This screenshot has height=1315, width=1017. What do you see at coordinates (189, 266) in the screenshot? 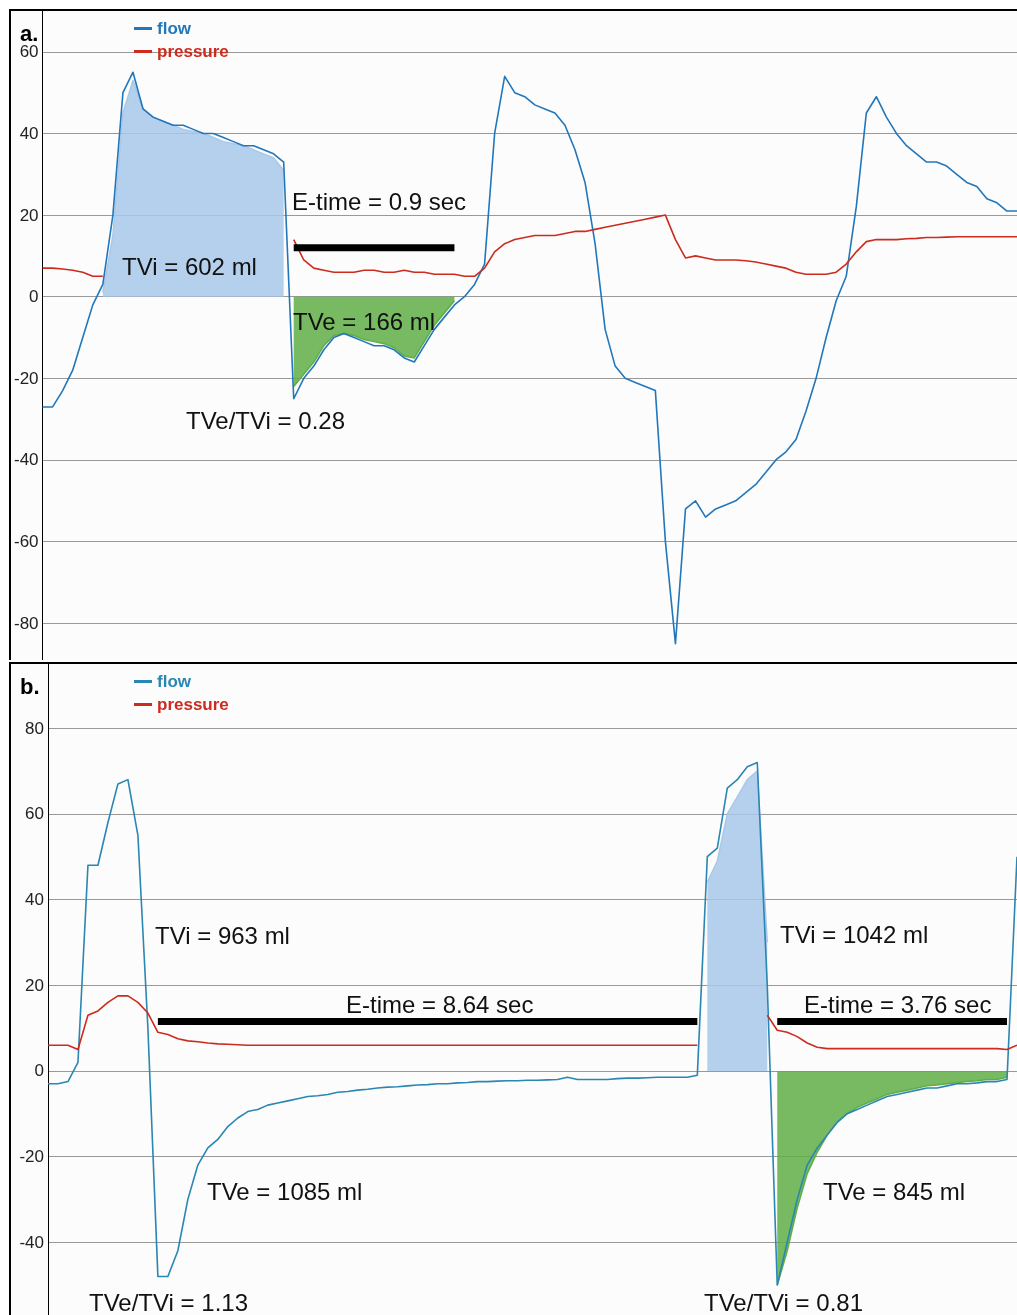
I see `annotation: TVi = 602 ml` at bounding box center [189, 266].